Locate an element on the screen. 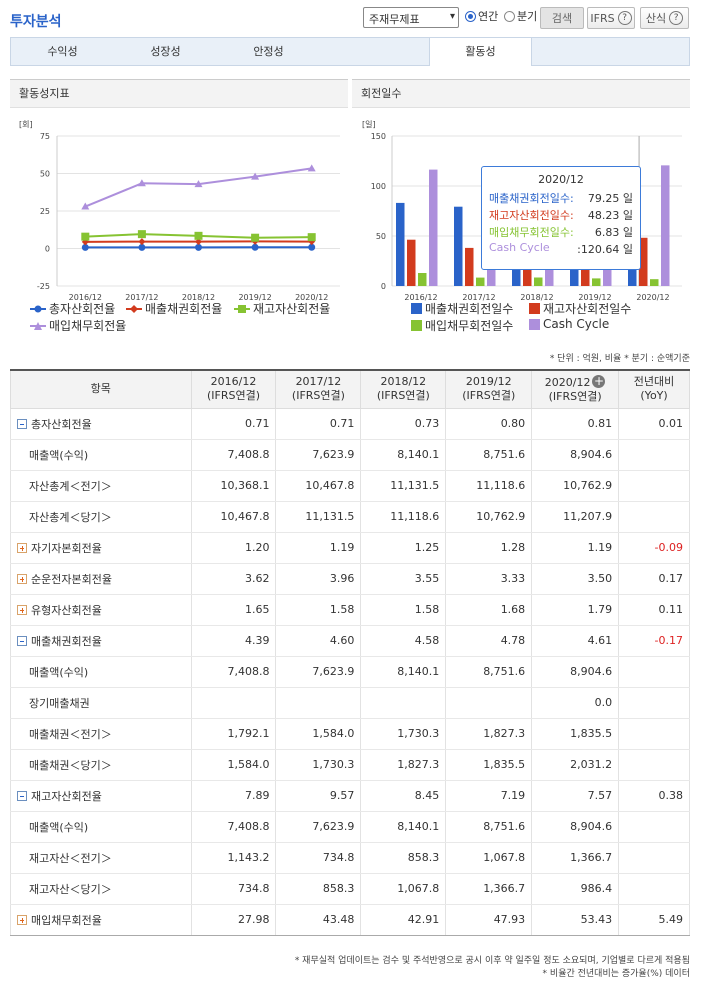  radio-unchecked-icon is located at coordinates (509, 16).